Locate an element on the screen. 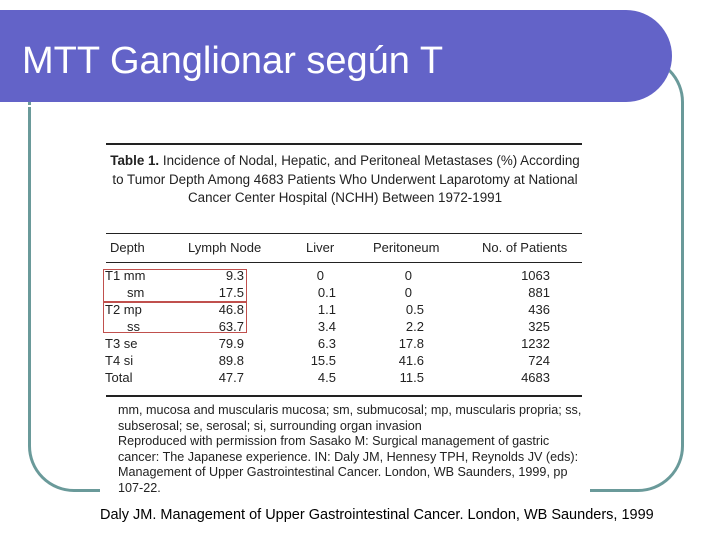  table-cell-peritoneum: 17.8 is located at coordinates (411, 343).